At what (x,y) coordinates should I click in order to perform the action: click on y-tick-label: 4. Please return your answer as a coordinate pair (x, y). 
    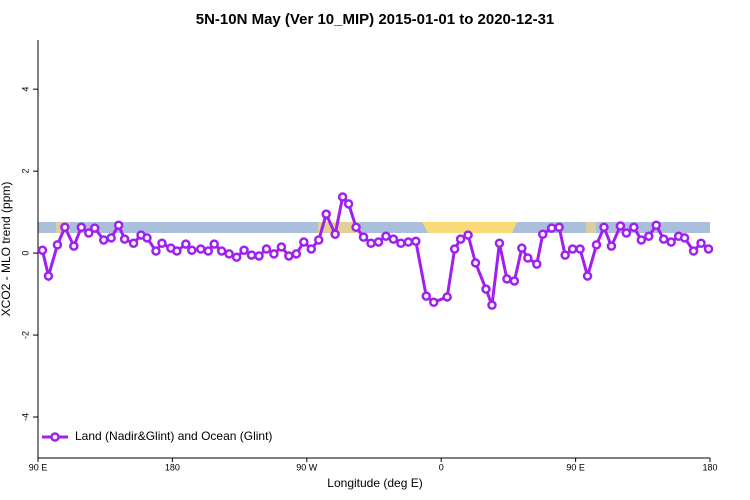
    Looking at the image, I should click on (25, 89).